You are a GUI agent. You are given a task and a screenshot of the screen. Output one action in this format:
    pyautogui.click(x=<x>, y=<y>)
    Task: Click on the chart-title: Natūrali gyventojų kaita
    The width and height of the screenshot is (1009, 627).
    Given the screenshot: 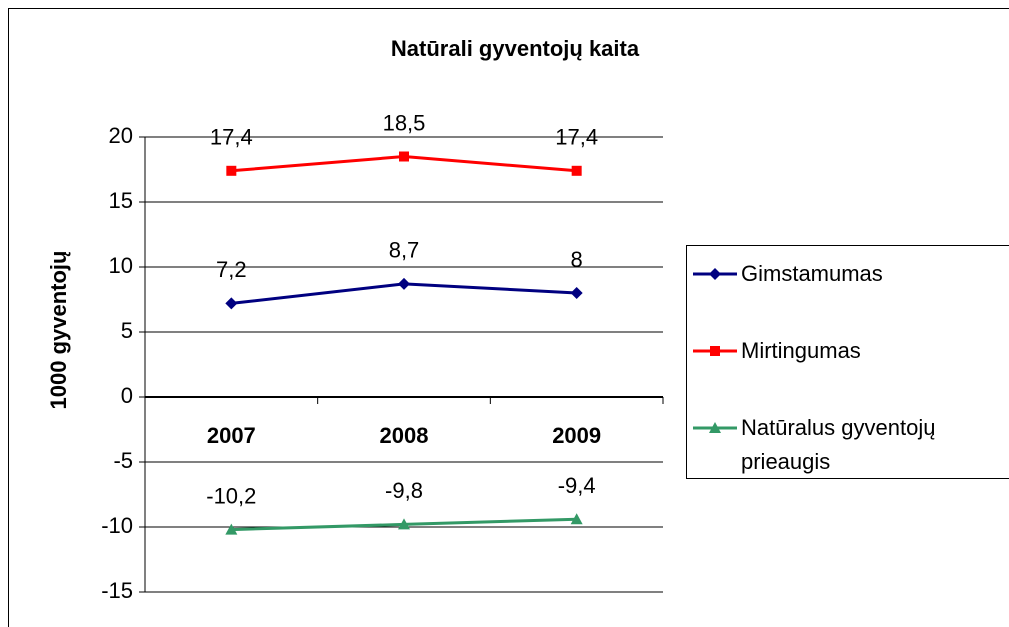 What is the action you would take?
    pyautogui.click(x=515, y=48)
    